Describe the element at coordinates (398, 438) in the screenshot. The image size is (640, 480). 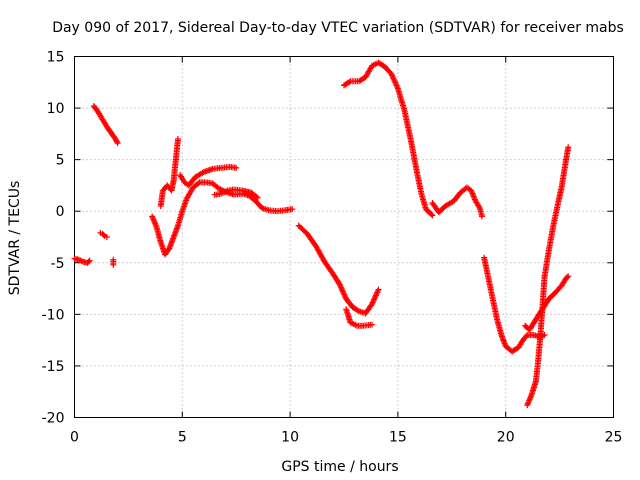
I see `x-tick-label: 15` at that location.